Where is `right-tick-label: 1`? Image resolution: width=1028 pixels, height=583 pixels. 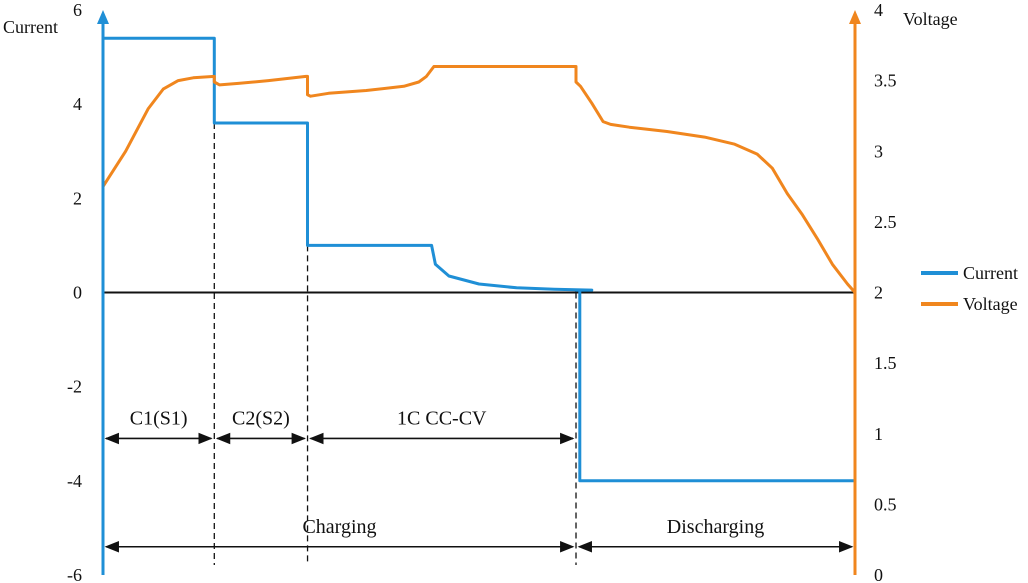
right-tick-label: 1 is located at coordinates (878, 434).